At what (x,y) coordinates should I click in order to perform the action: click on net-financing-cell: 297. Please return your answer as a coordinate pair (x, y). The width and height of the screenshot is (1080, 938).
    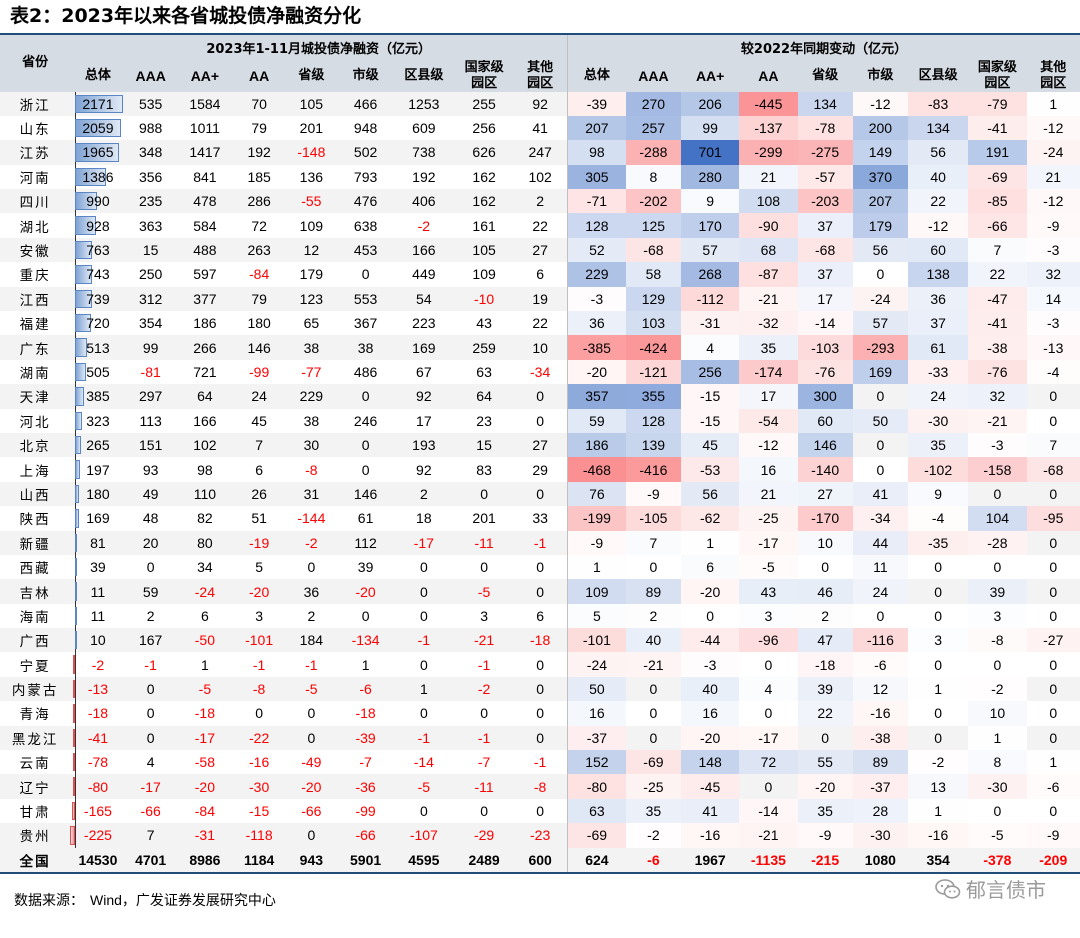
    Looking at the image, I should click on (150, 396).